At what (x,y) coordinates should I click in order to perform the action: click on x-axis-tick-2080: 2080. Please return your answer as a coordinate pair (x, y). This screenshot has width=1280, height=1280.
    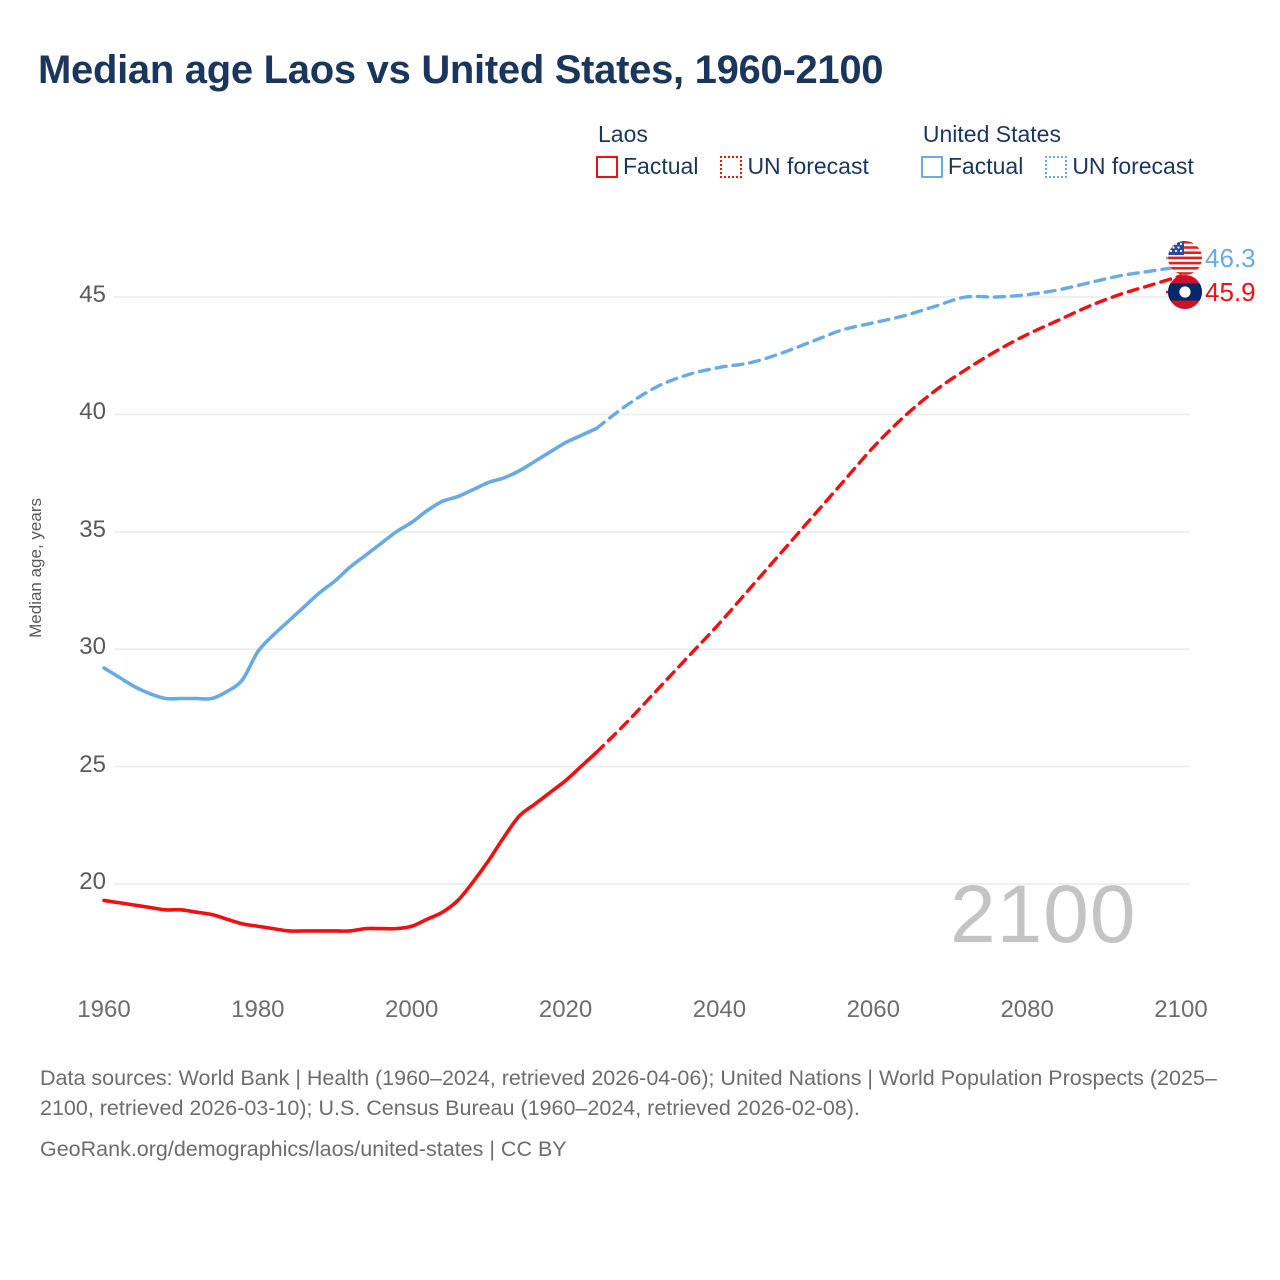
    Looking at the image, I should click on (1027, 1009).